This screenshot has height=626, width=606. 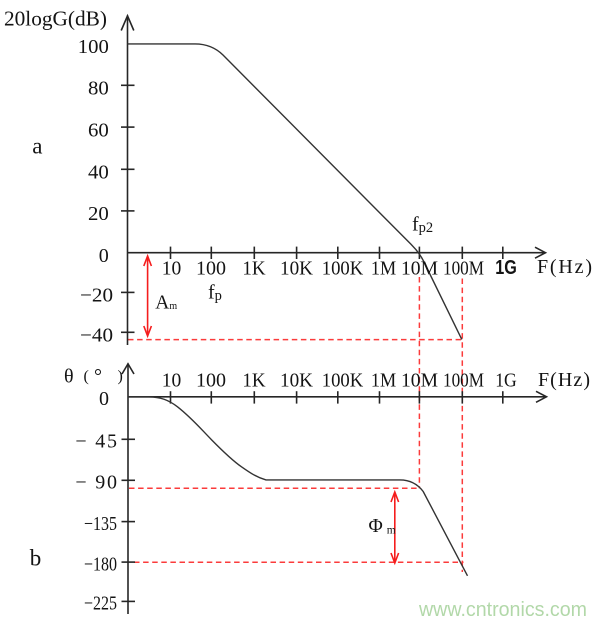 What do you see at coordinates (100, 564) in the screenshot?
I see `svg-text: −180` at bounding box center [100, 564].